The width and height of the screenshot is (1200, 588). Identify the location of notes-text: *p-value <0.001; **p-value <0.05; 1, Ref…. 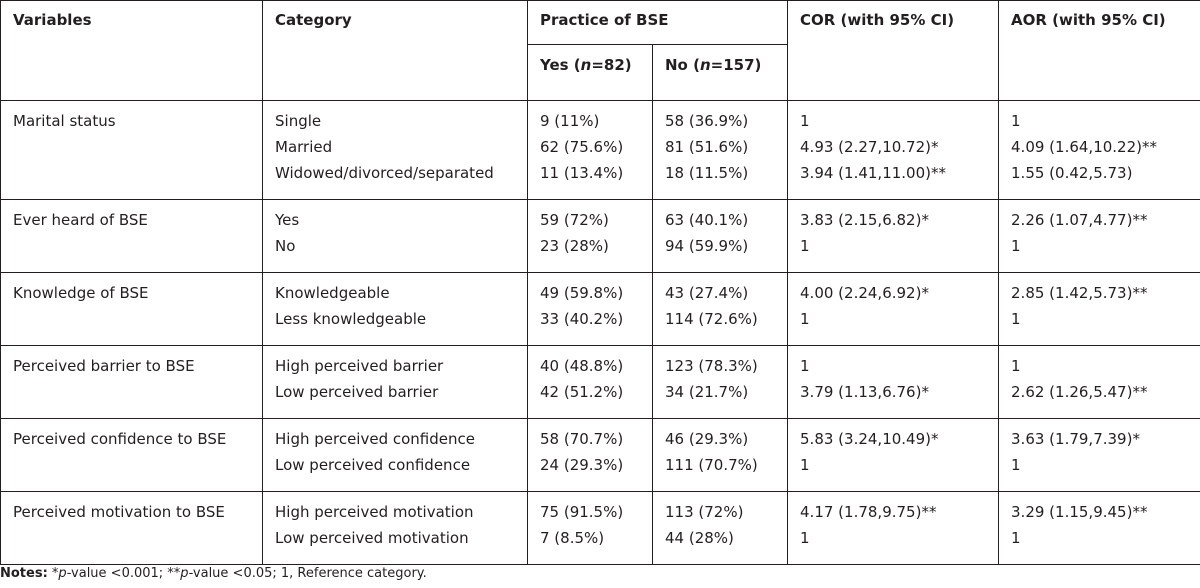
(239, 573).